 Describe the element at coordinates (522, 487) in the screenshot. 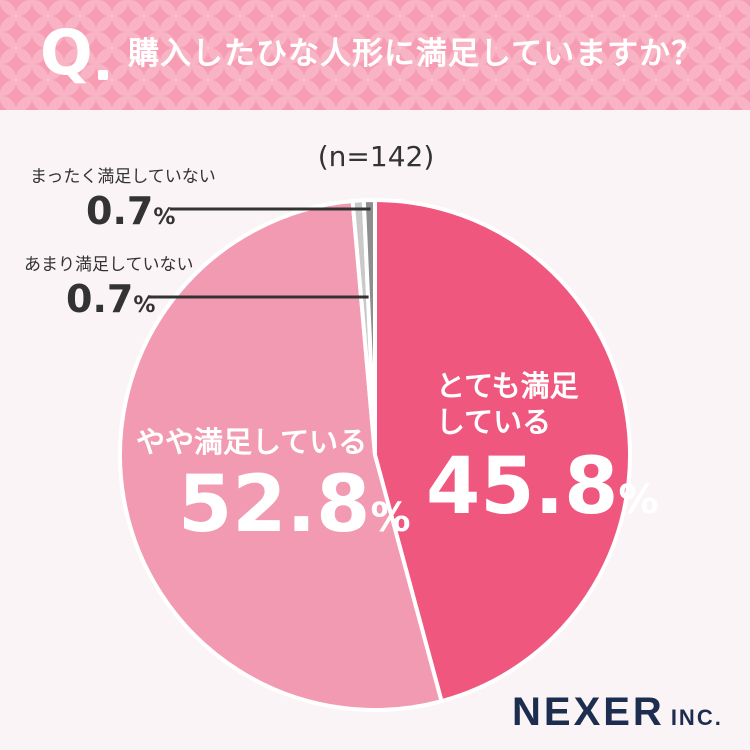

I see `slice-value-very-satisfied-number: 45.8` at that location.